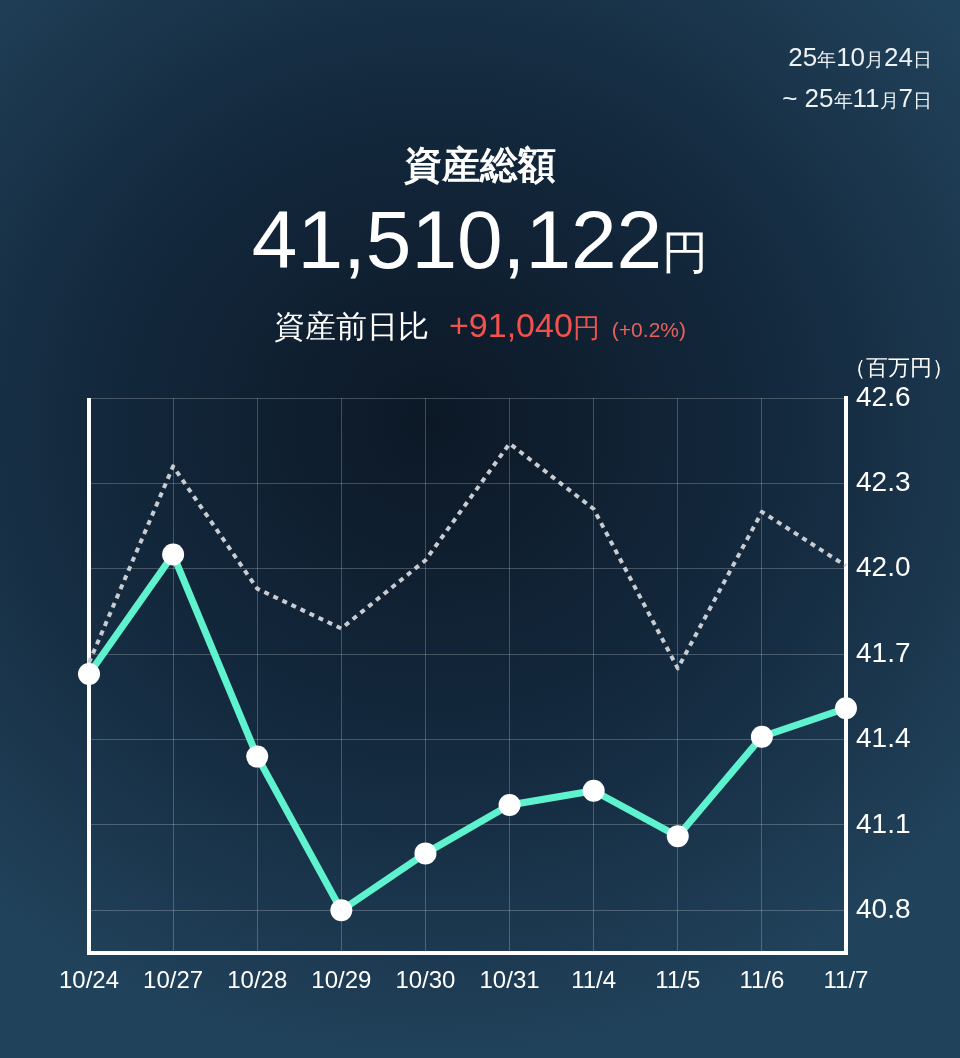 Image resolution: width=960 pixels, height=1058 pixels. Describe the element at coordinates (883, 482) in the screenshot. I see `y-tick-label: 42.3` at that location.